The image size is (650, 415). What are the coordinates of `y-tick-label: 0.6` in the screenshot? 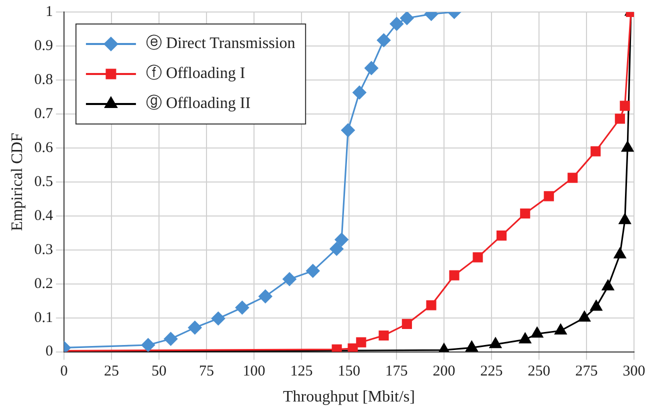 It's located at (44, 148).